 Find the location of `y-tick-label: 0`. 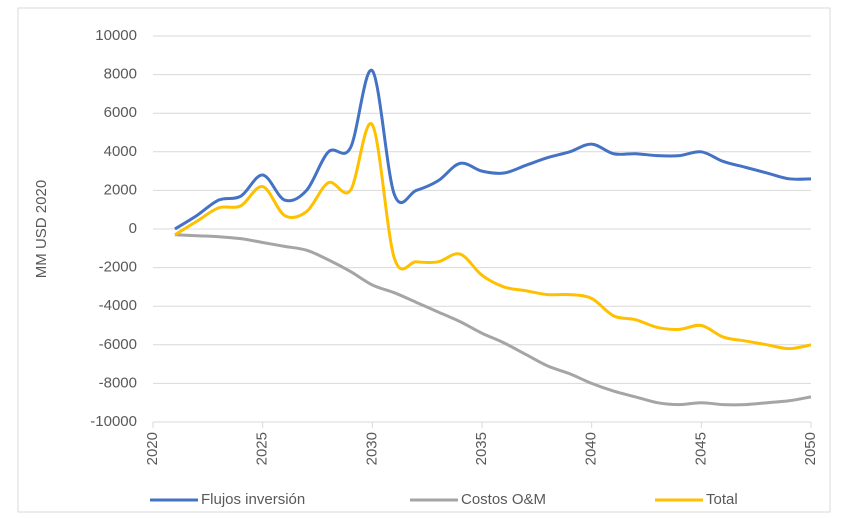

y-tick-label: 0 is located at coordinates (133, 228).